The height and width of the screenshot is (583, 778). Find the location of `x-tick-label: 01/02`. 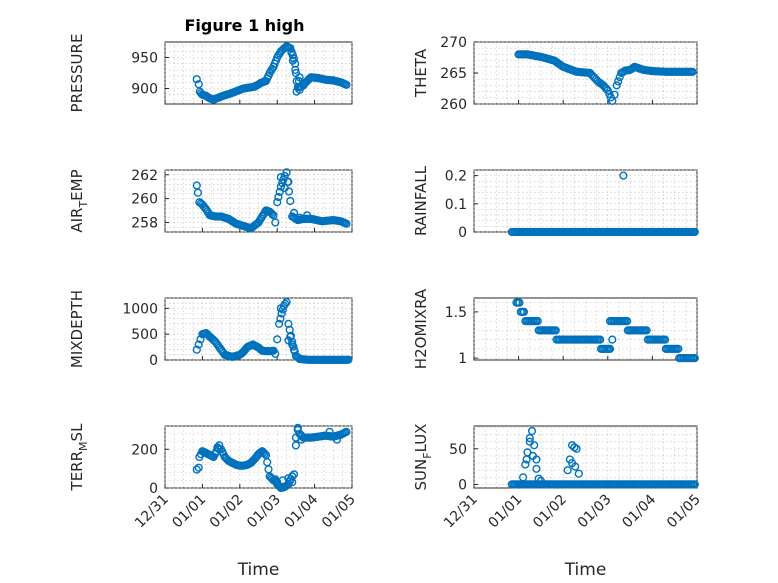

x-tick-label: 01/02 is located at coordinates (550, 512).